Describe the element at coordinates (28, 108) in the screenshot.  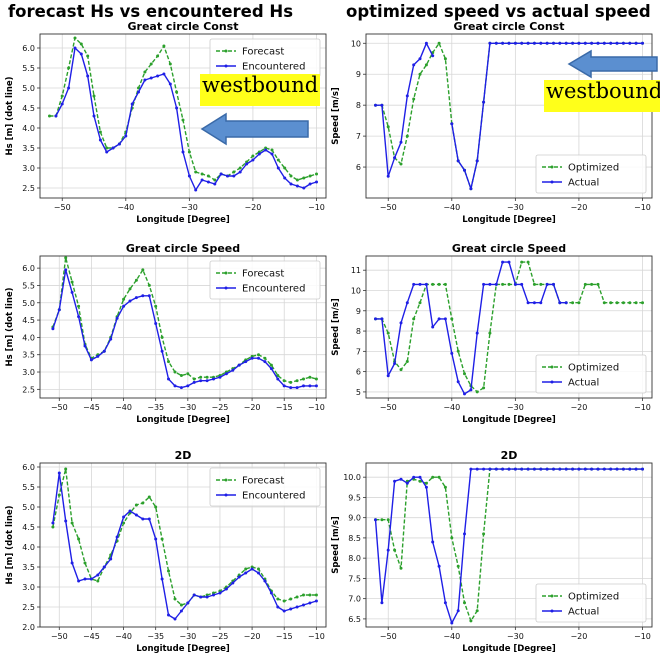
I see `y-tick-label: 4.5` at that location.